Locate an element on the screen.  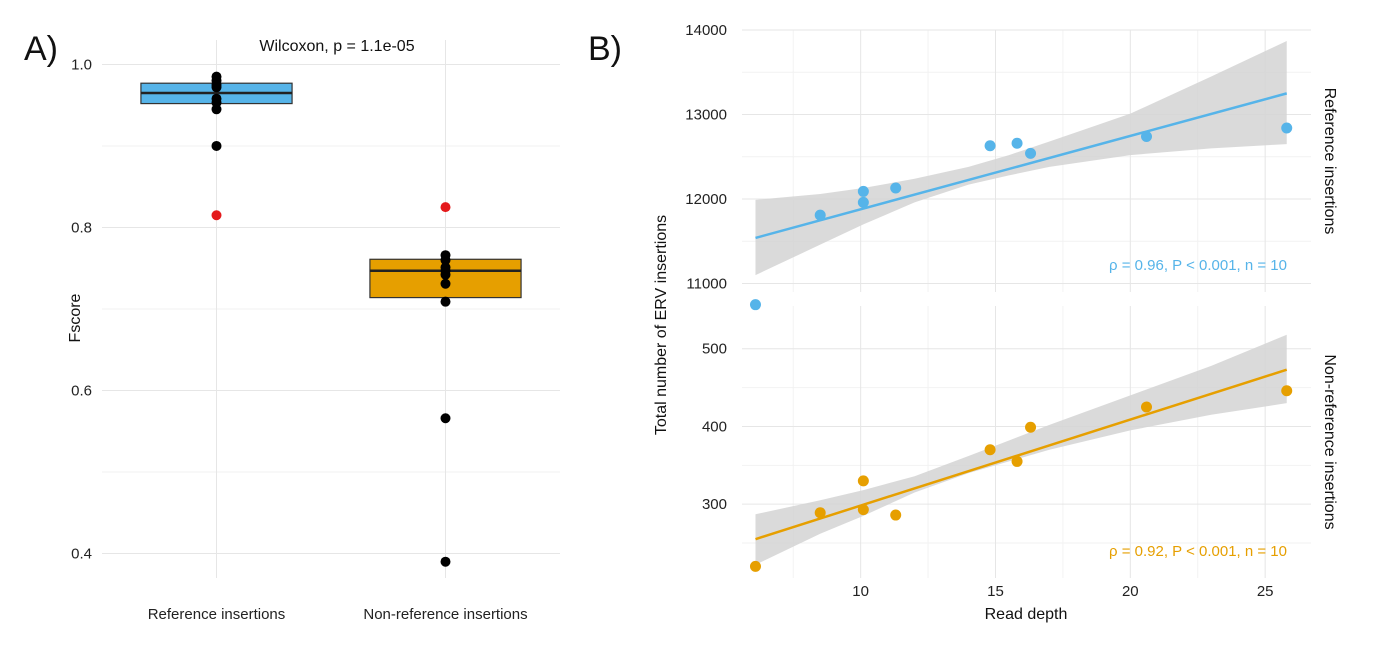
chart-b-y-axis-label: Total number of ERV insertions is located at coordinates (661, 325).